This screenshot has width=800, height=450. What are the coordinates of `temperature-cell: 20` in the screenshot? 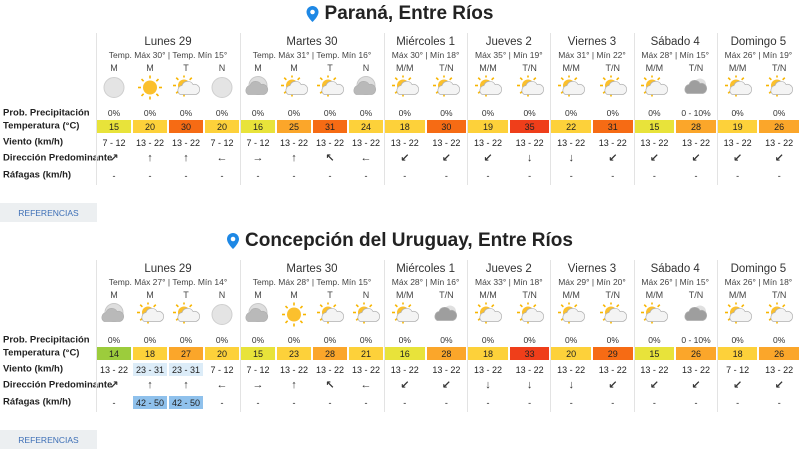 It's located at (222, 353).